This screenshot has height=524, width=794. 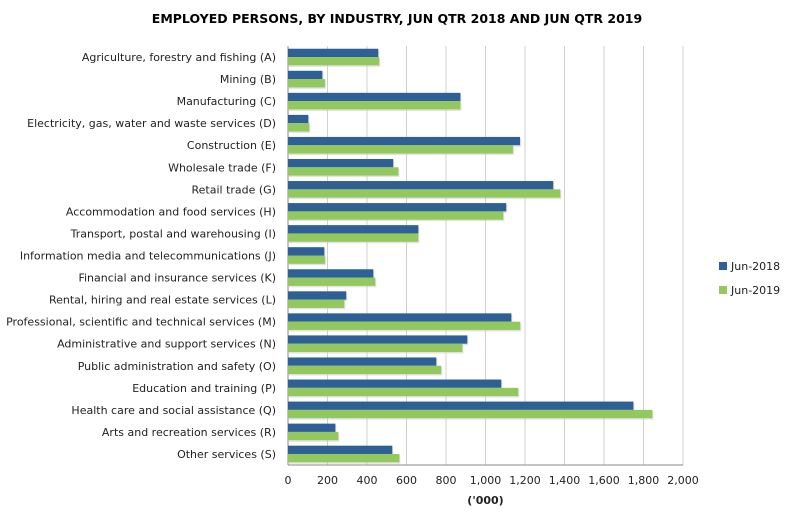 I want to click on legend-label: Jun-2019, so click(x=755, y=290).